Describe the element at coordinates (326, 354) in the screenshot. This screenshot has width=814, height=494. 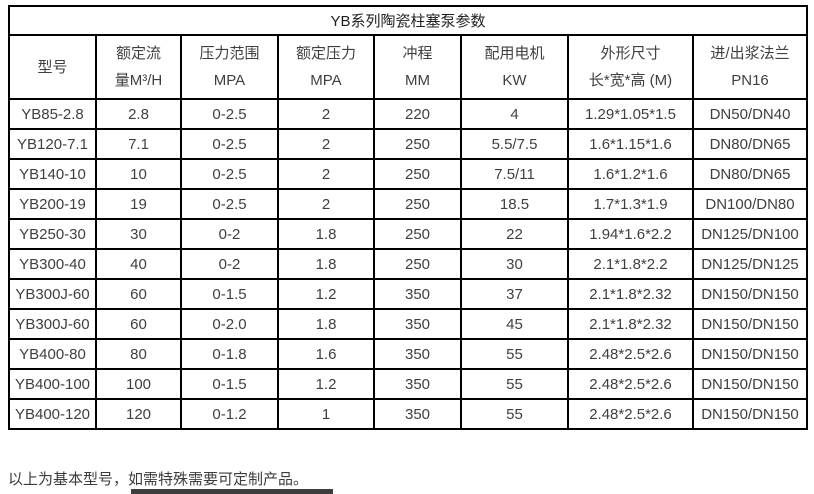
I see `cell-rated-pressure: 1.6` at that location.